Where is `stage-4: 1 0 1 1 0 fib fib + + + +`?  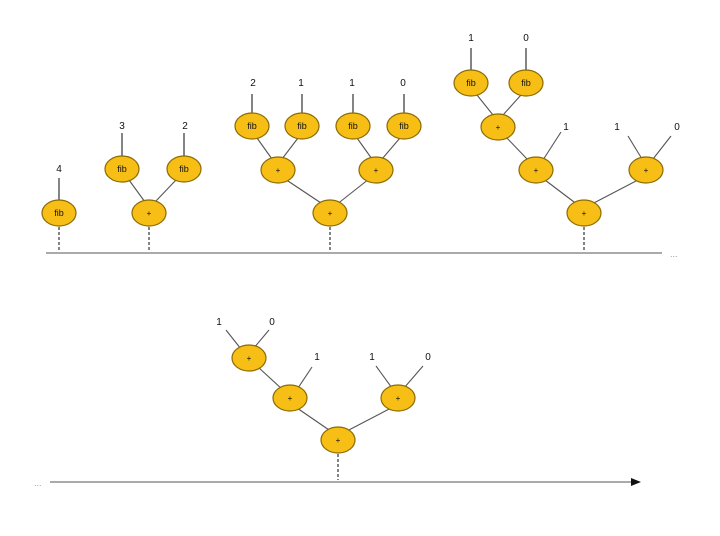
stage-4: 1 0 1 1 0 fib fib + + + + is located at coordinates (566, 142).